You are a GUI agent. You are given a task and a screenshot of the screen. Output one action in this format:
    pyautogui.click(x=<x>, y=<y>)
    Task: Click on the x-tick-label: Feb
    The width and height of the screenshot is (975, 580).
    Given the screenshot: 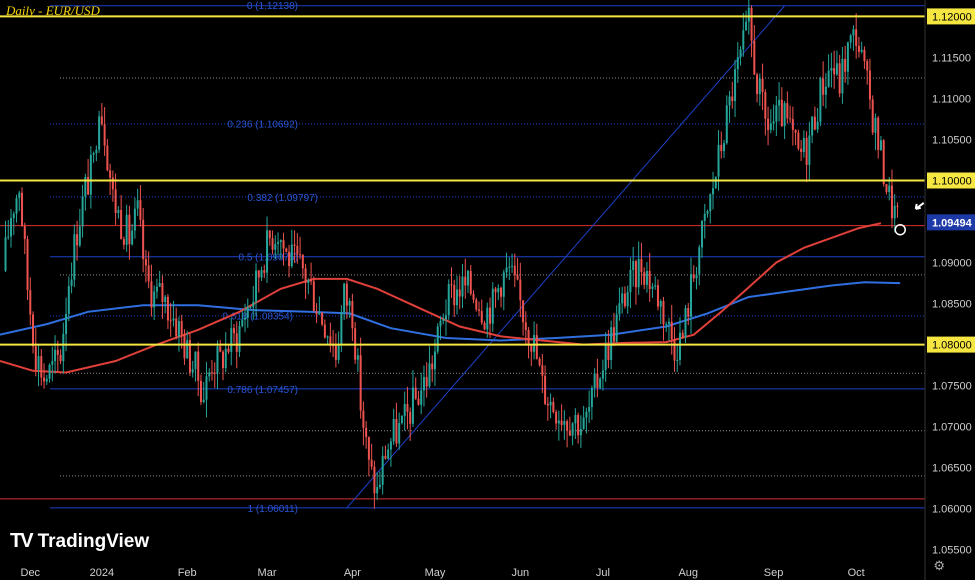 What is the action you would take?
    pyautogui.click(x=187, y=573)
    